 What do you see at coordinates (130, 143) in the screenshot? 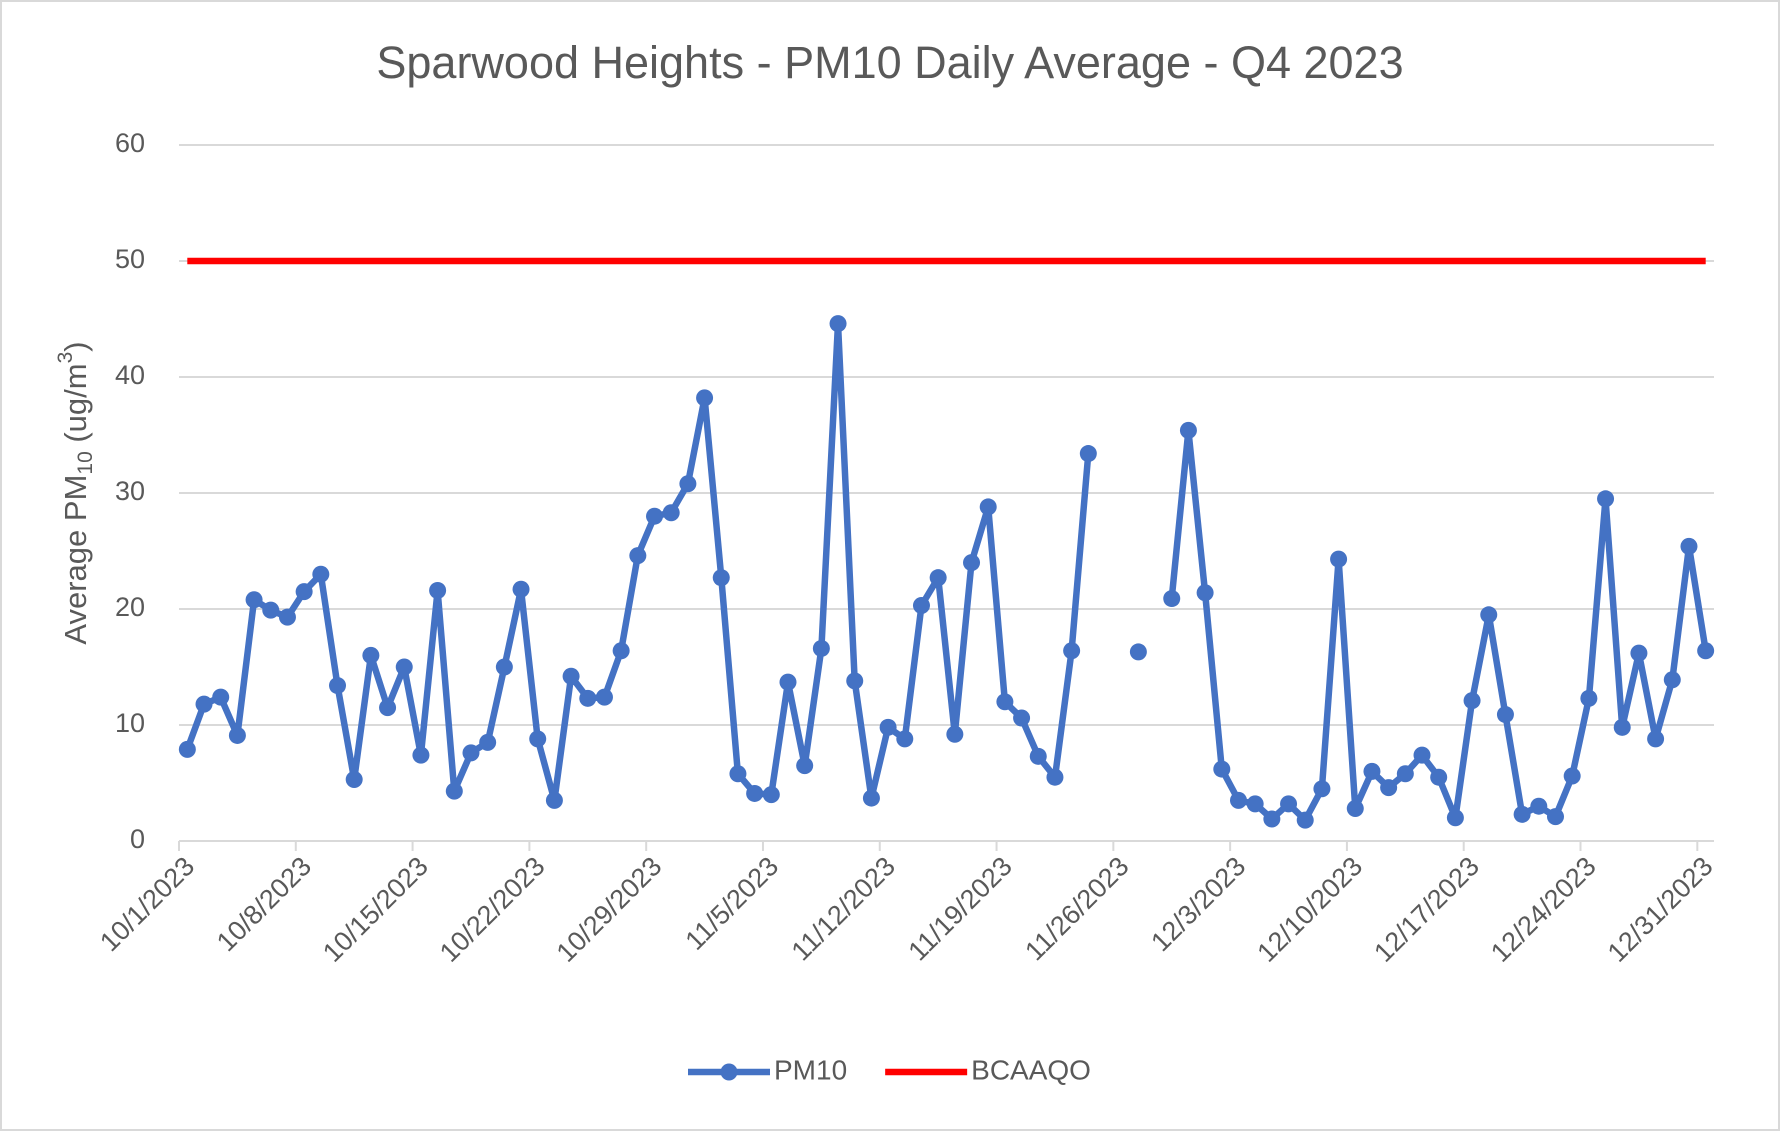
I see `y-tick-label: 60` at bounding box center [130, 143].